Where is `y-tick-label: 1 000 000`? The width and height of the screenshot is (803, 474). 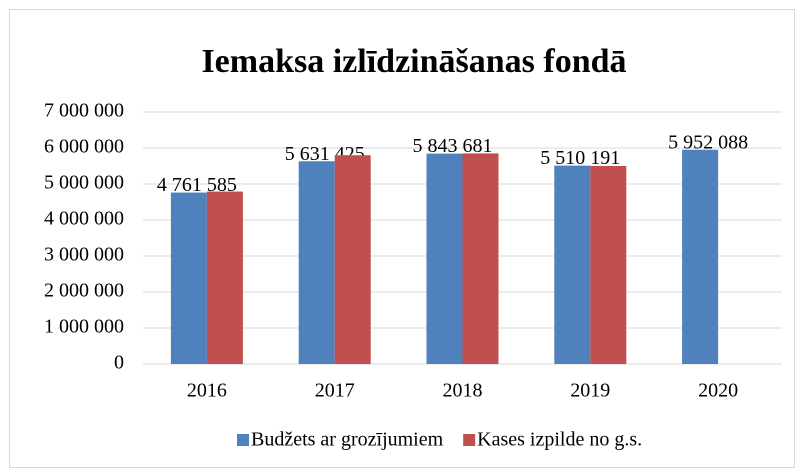 y-tick-label: 1 000 000 is located at coordinates (84, 327).